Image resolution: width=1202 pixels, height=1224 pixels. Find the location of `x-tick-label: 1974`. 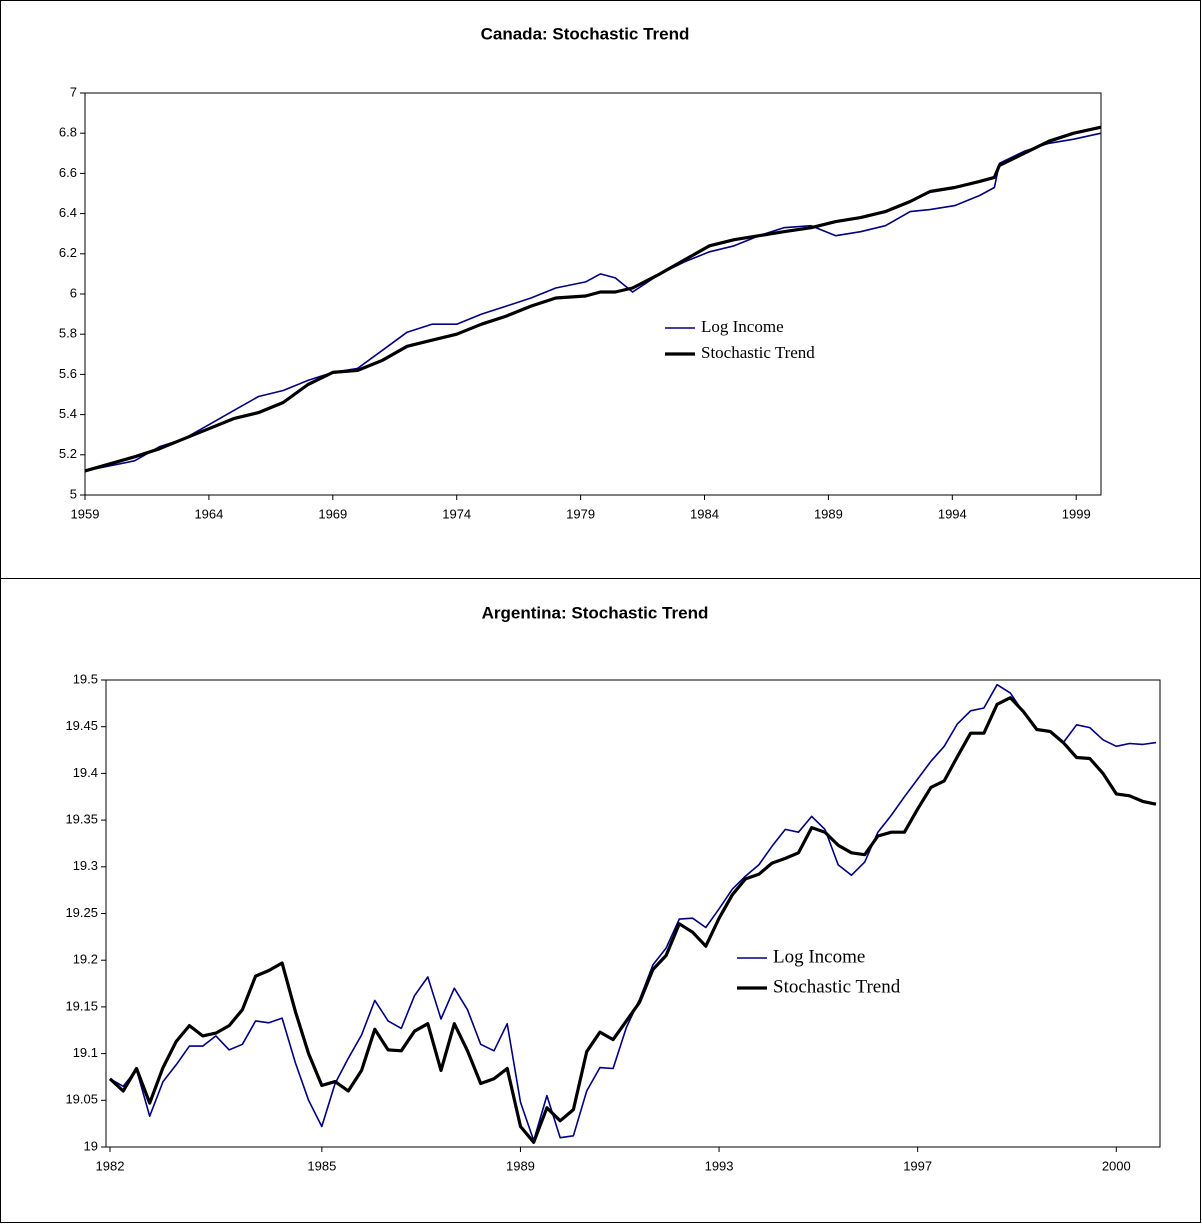

x-tick-label: 1974 is located at coordinates (456, 513).